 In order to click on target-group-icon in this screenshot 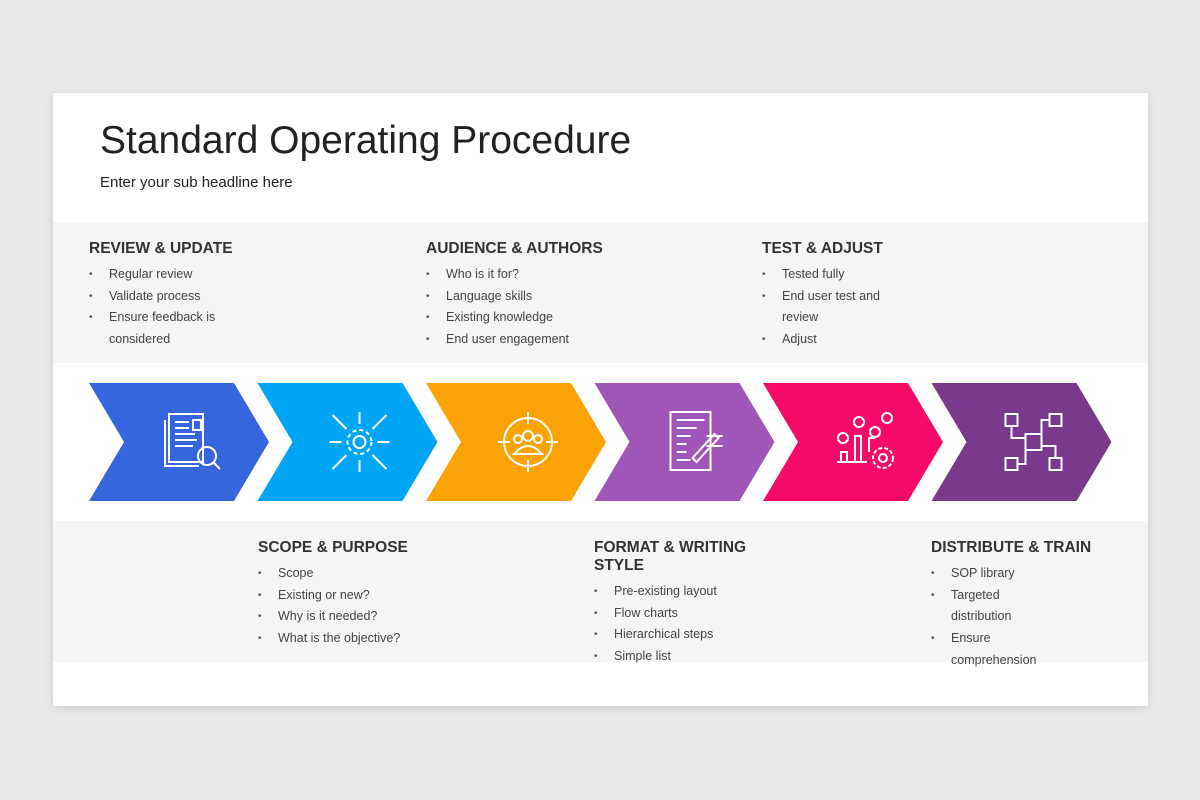, I will do `click(528, 442)`.